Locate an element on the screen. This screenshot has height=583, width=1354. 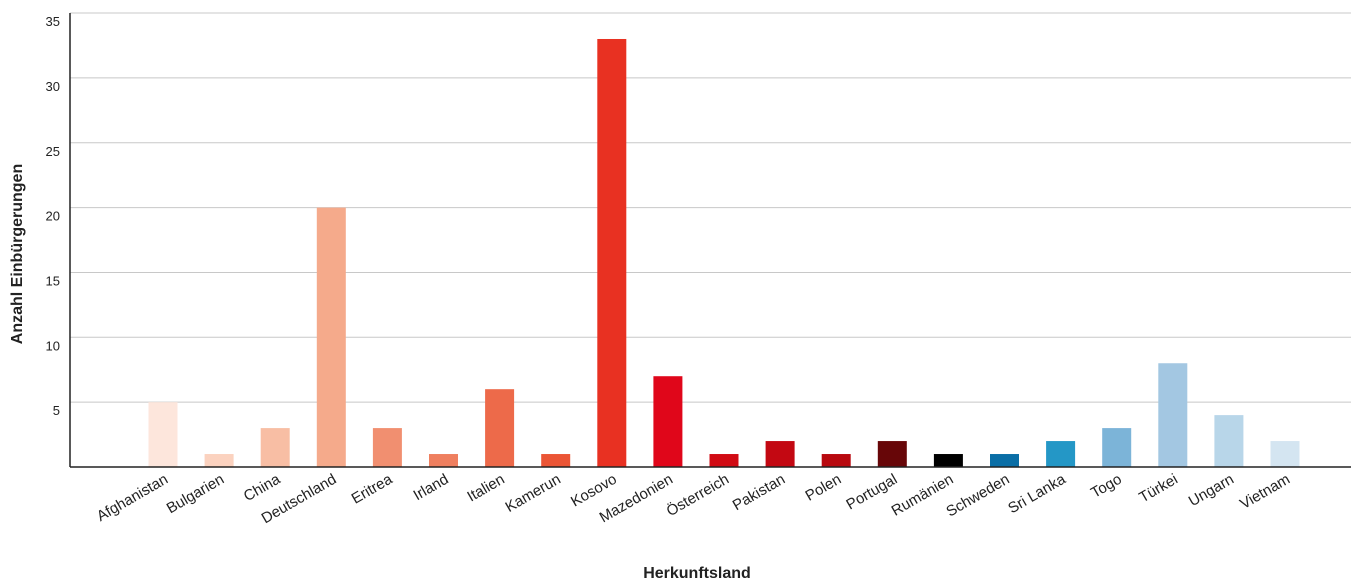
y-tick-label: 5 is located at coordinates (56, 410).